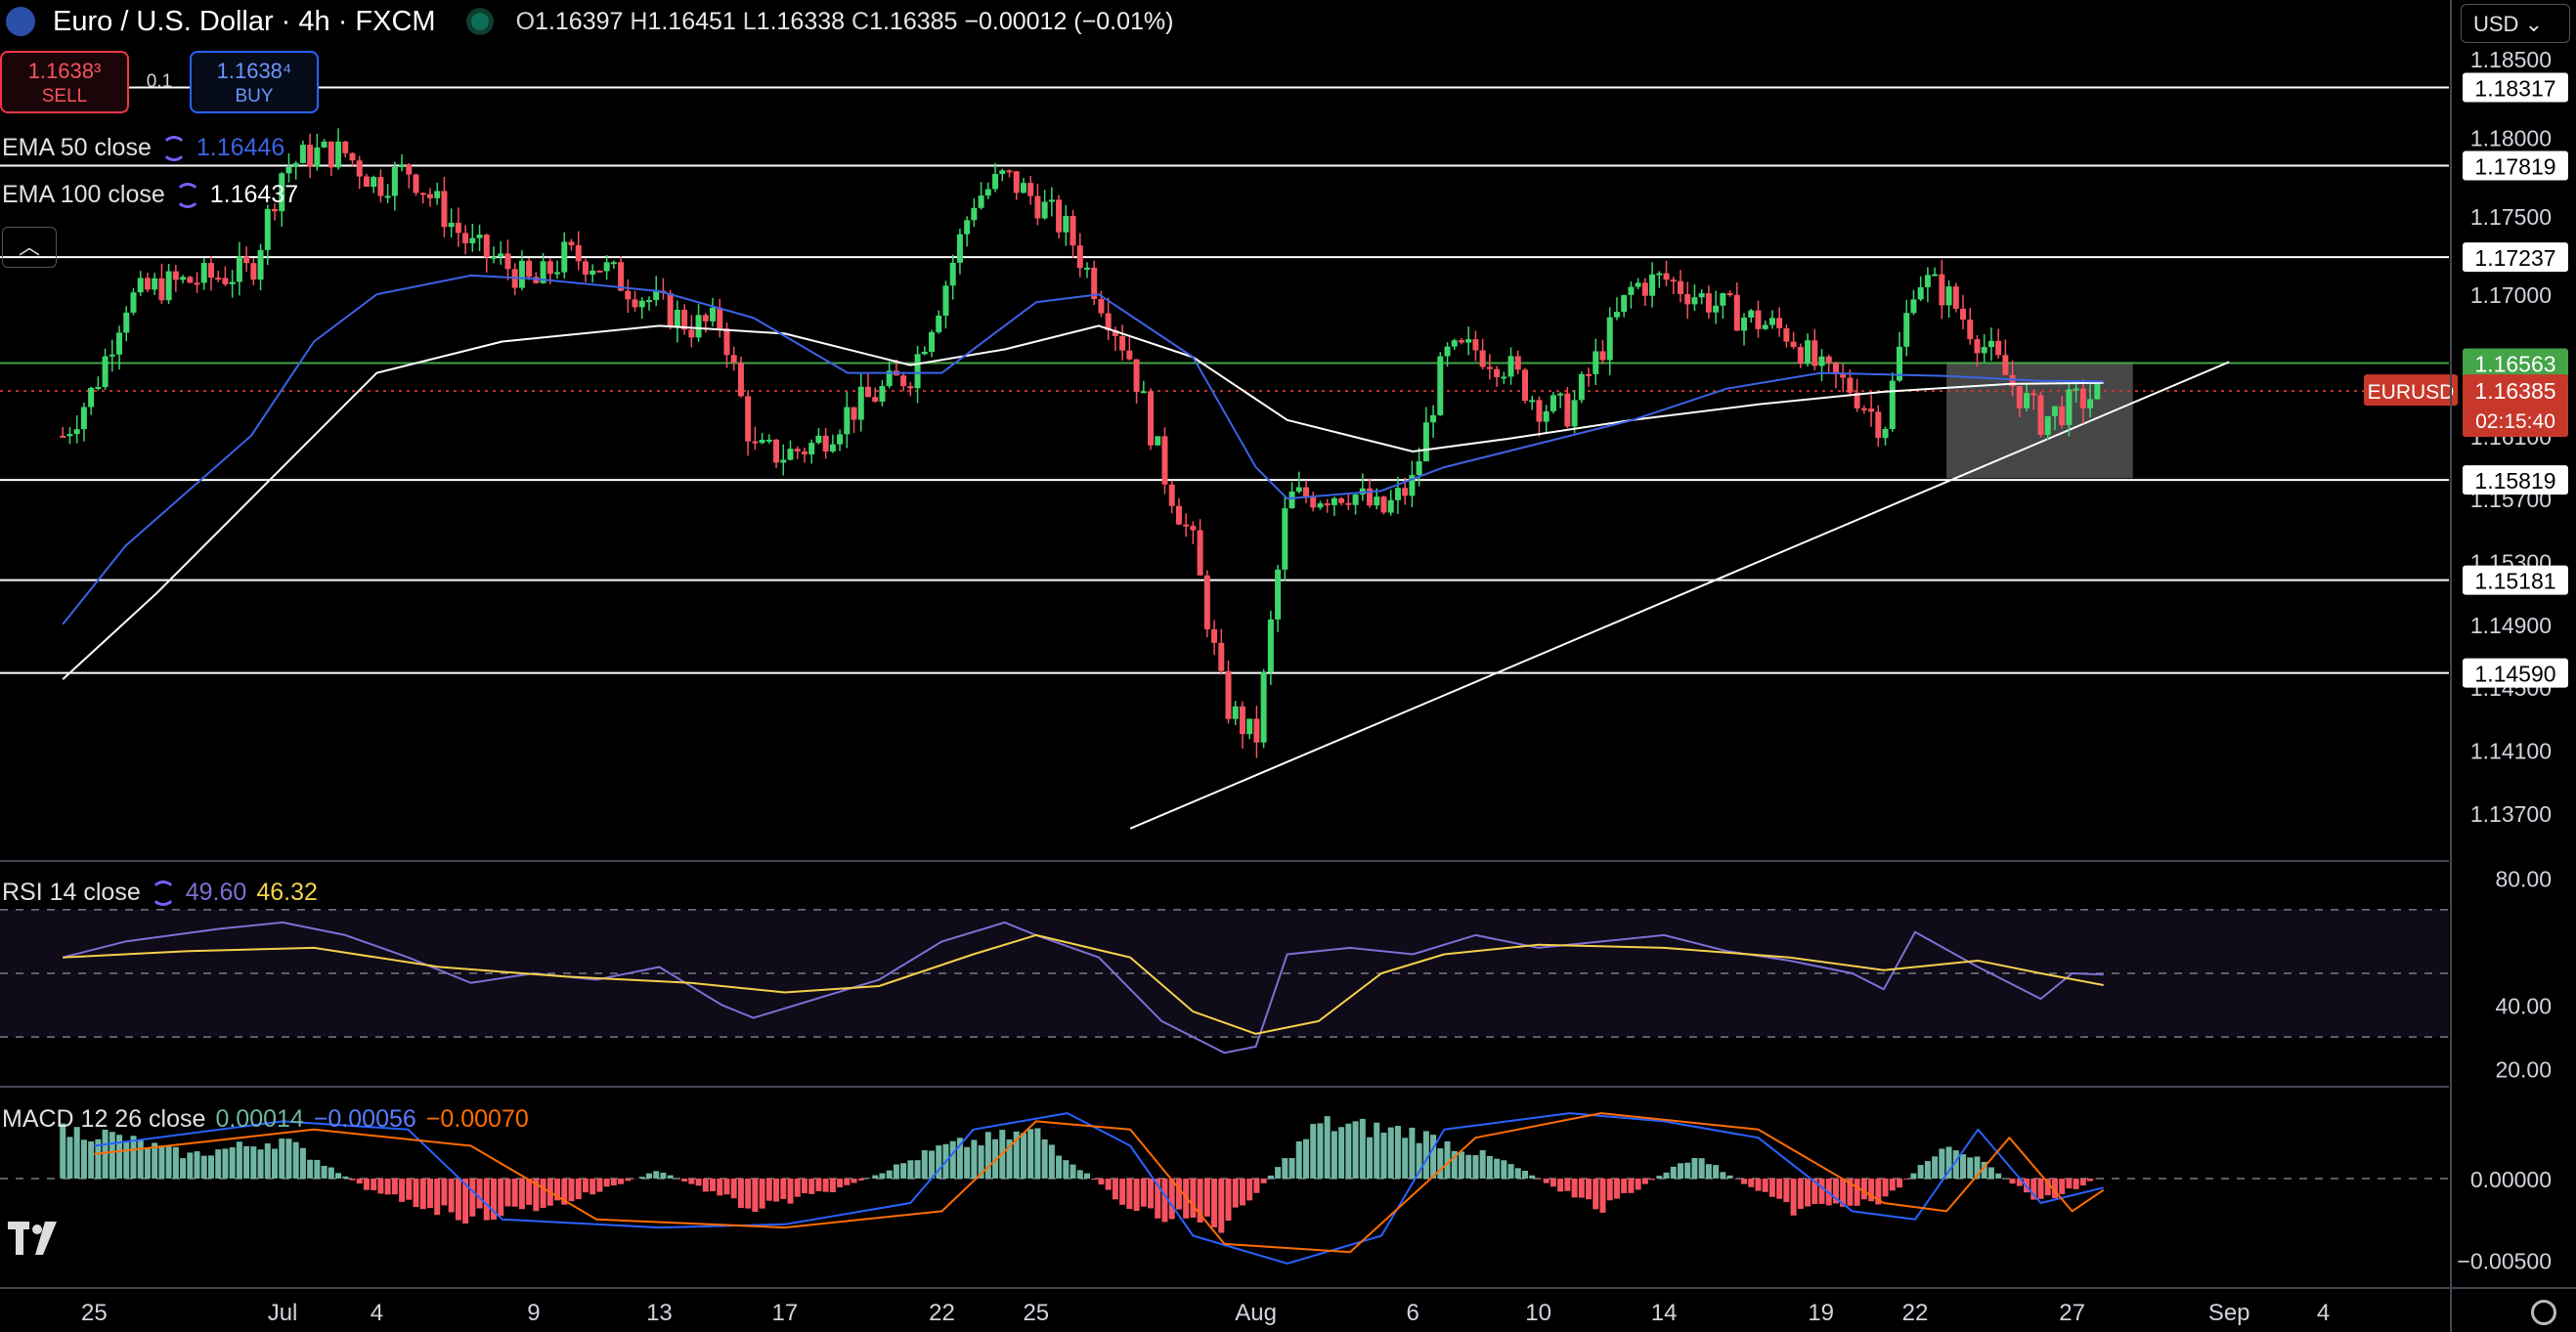 The width and height of the screenshot is (2576, 1332). Describe the element at coordinates (143, 147) in the screenshot. I see `ema50-legend: EMA 50 close 1.16446` at that location.